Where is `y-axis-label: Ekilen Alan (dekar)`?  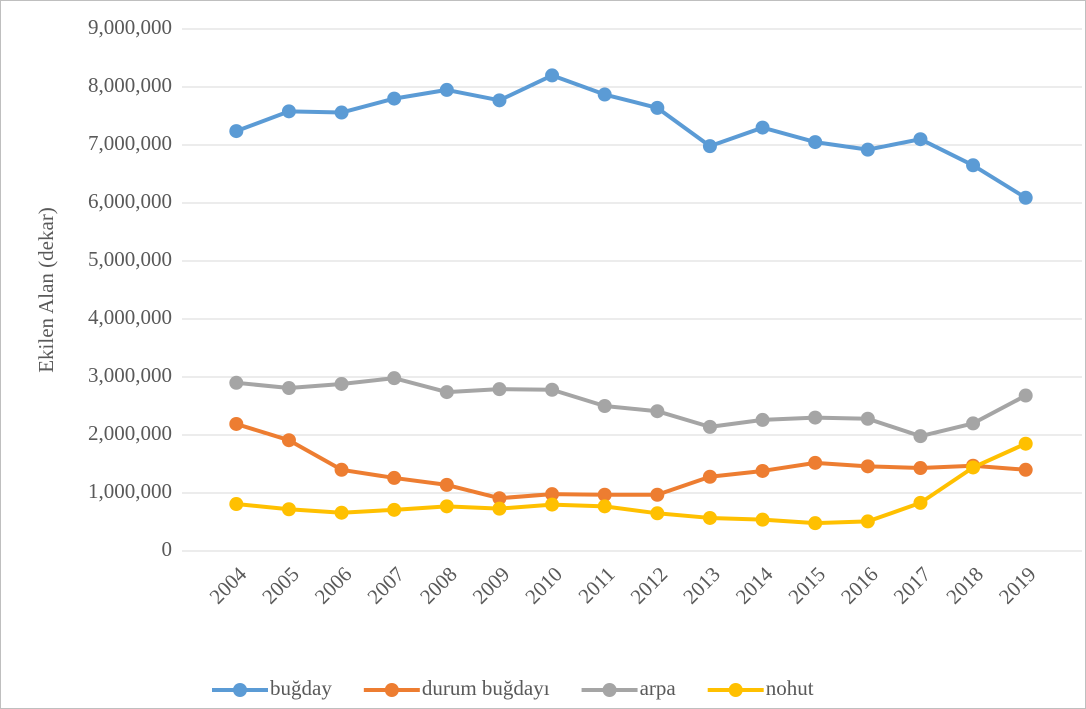
y-axis-label: Ekilen Alan (dekar) is located at coordinates (46, 290).